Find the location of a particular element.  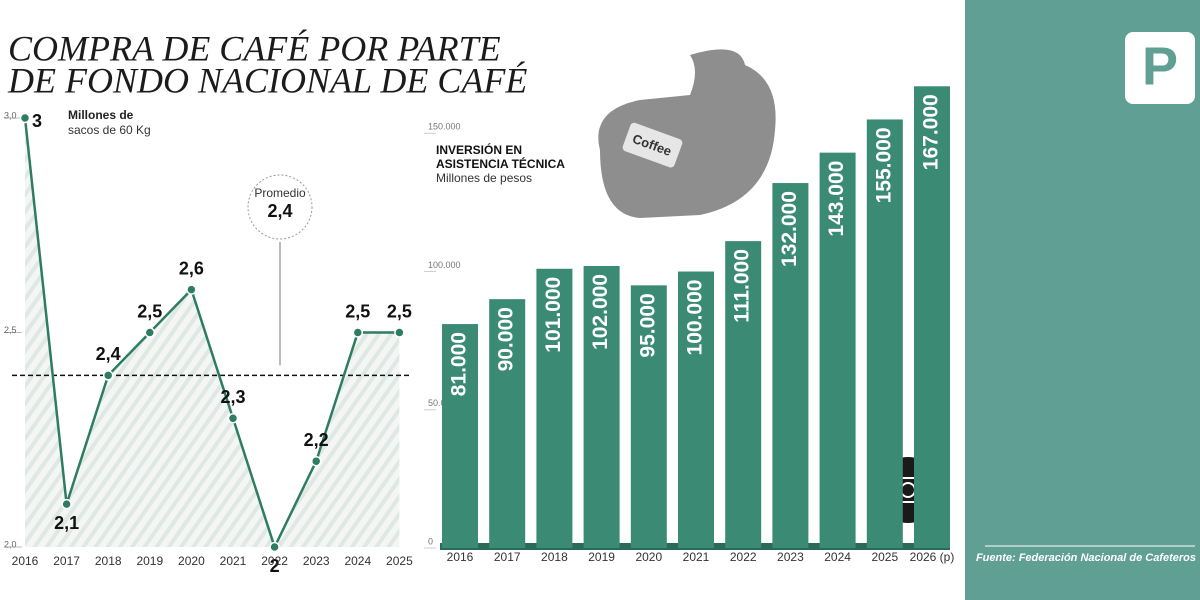

value-label: 3 is located at coordinates (37, 121).